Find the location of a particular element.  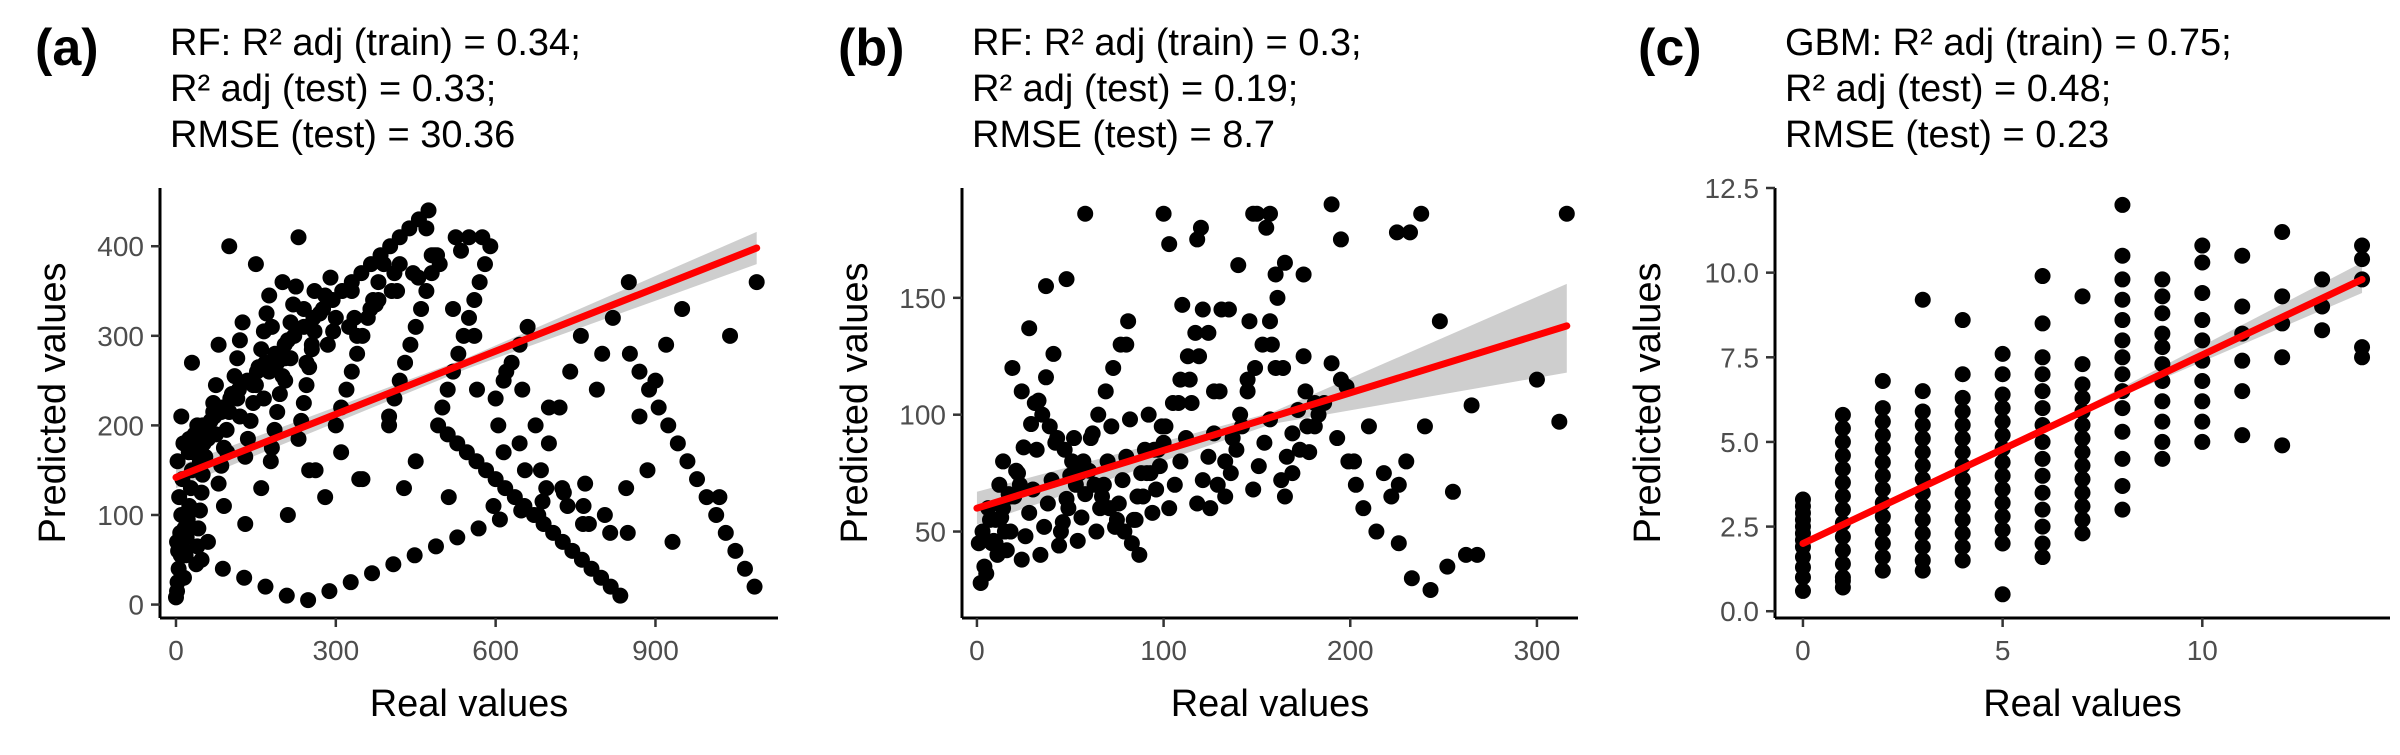

y-axis-label: Predicted values is located at coordinates (1648, 403).